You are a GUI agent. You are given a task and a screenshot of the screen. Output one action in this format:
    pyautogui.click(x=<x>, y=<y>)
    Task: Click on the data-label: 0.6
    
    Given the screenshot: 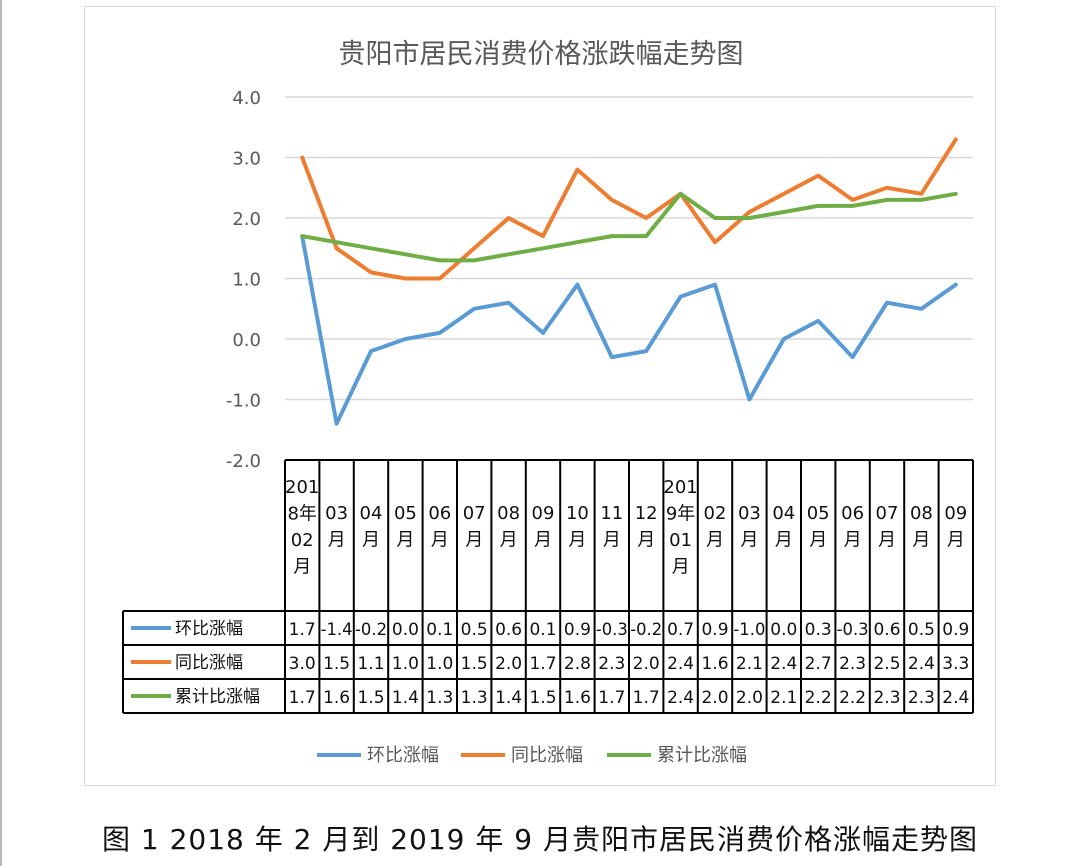 What is the action you would take?
    pyautogui.click(x=508, y=630)
    